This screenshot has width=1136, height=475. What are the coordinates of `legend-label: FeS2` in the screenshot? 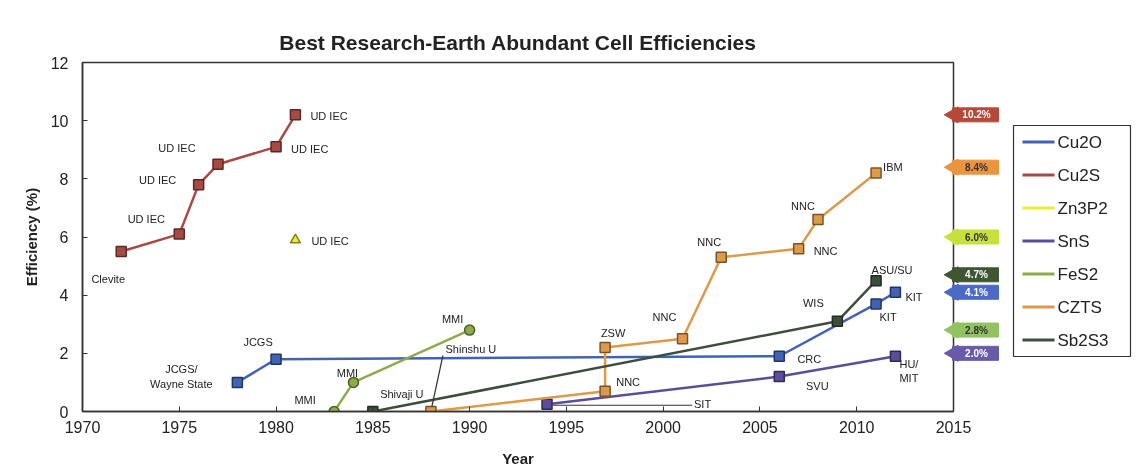 It's located at (1078, 274).